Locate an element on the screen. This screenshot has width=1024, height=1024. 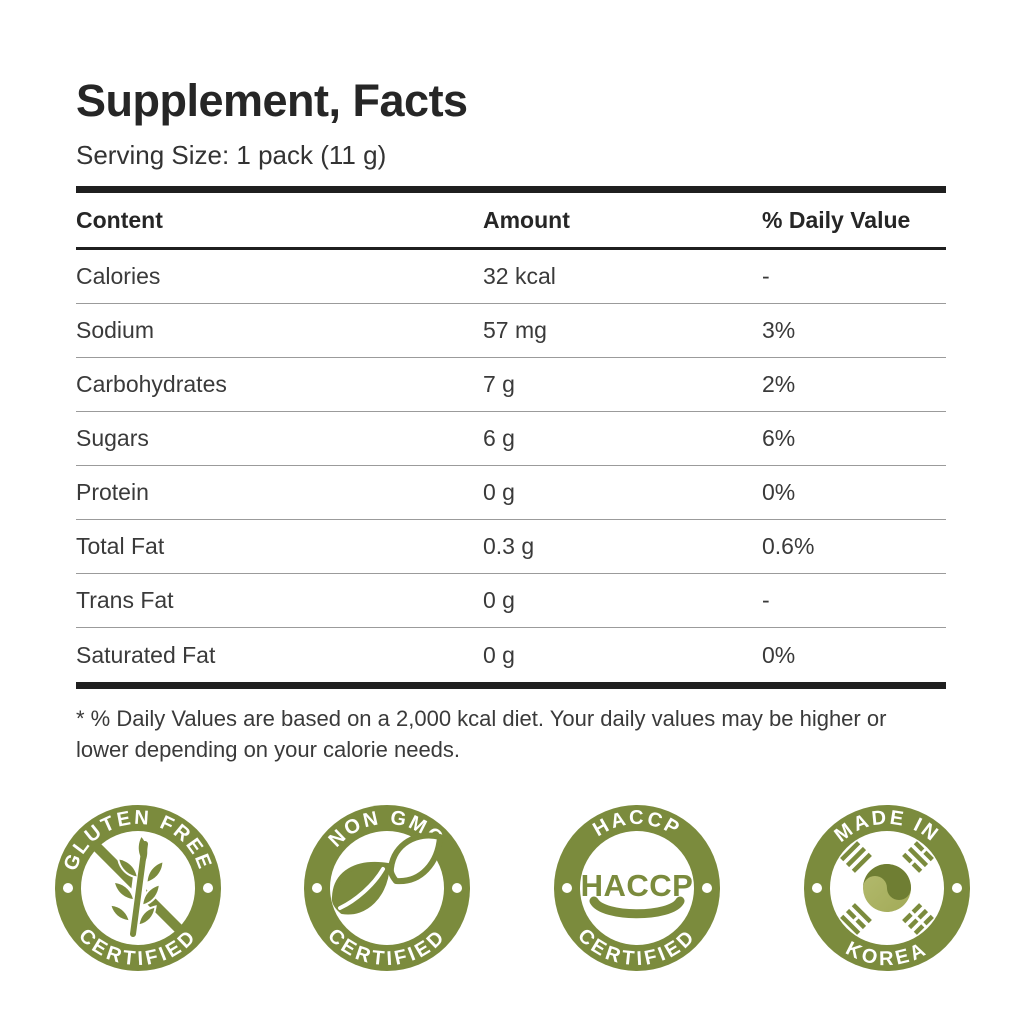
table-row: Trans Fat 0 g - is located at coordinates (511, 601).